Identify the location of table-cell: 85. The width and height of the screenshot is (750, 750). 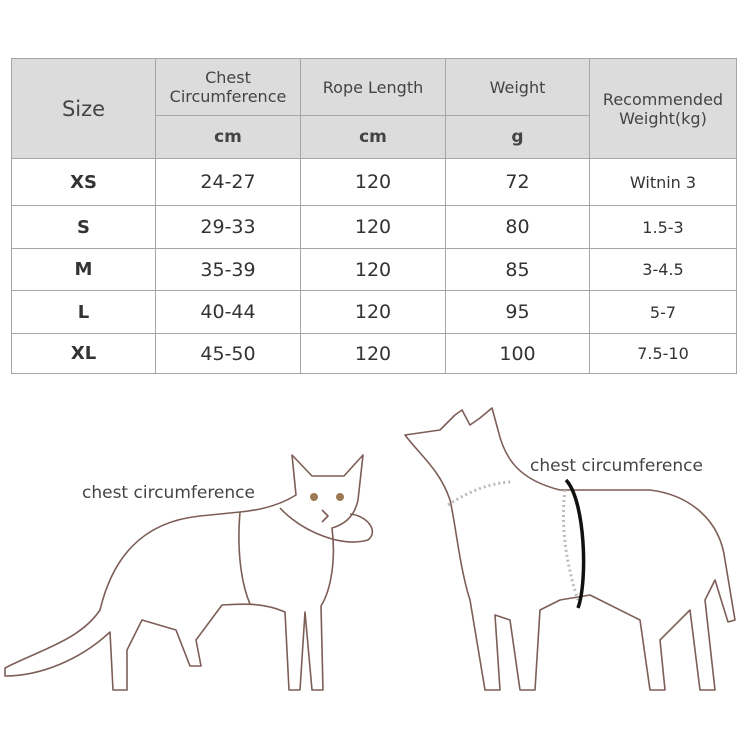
(517, 269).